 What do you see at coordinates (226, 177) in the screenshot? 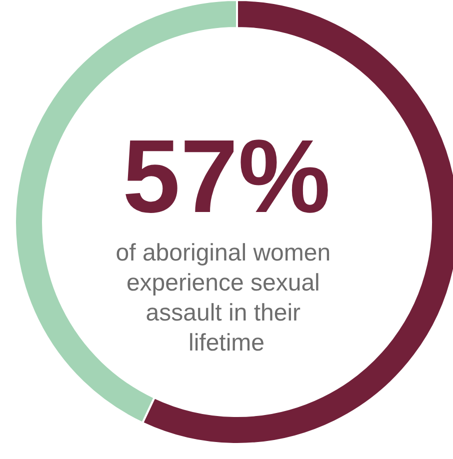
I see `data-label: 57%` at bounding box center [226, 177].